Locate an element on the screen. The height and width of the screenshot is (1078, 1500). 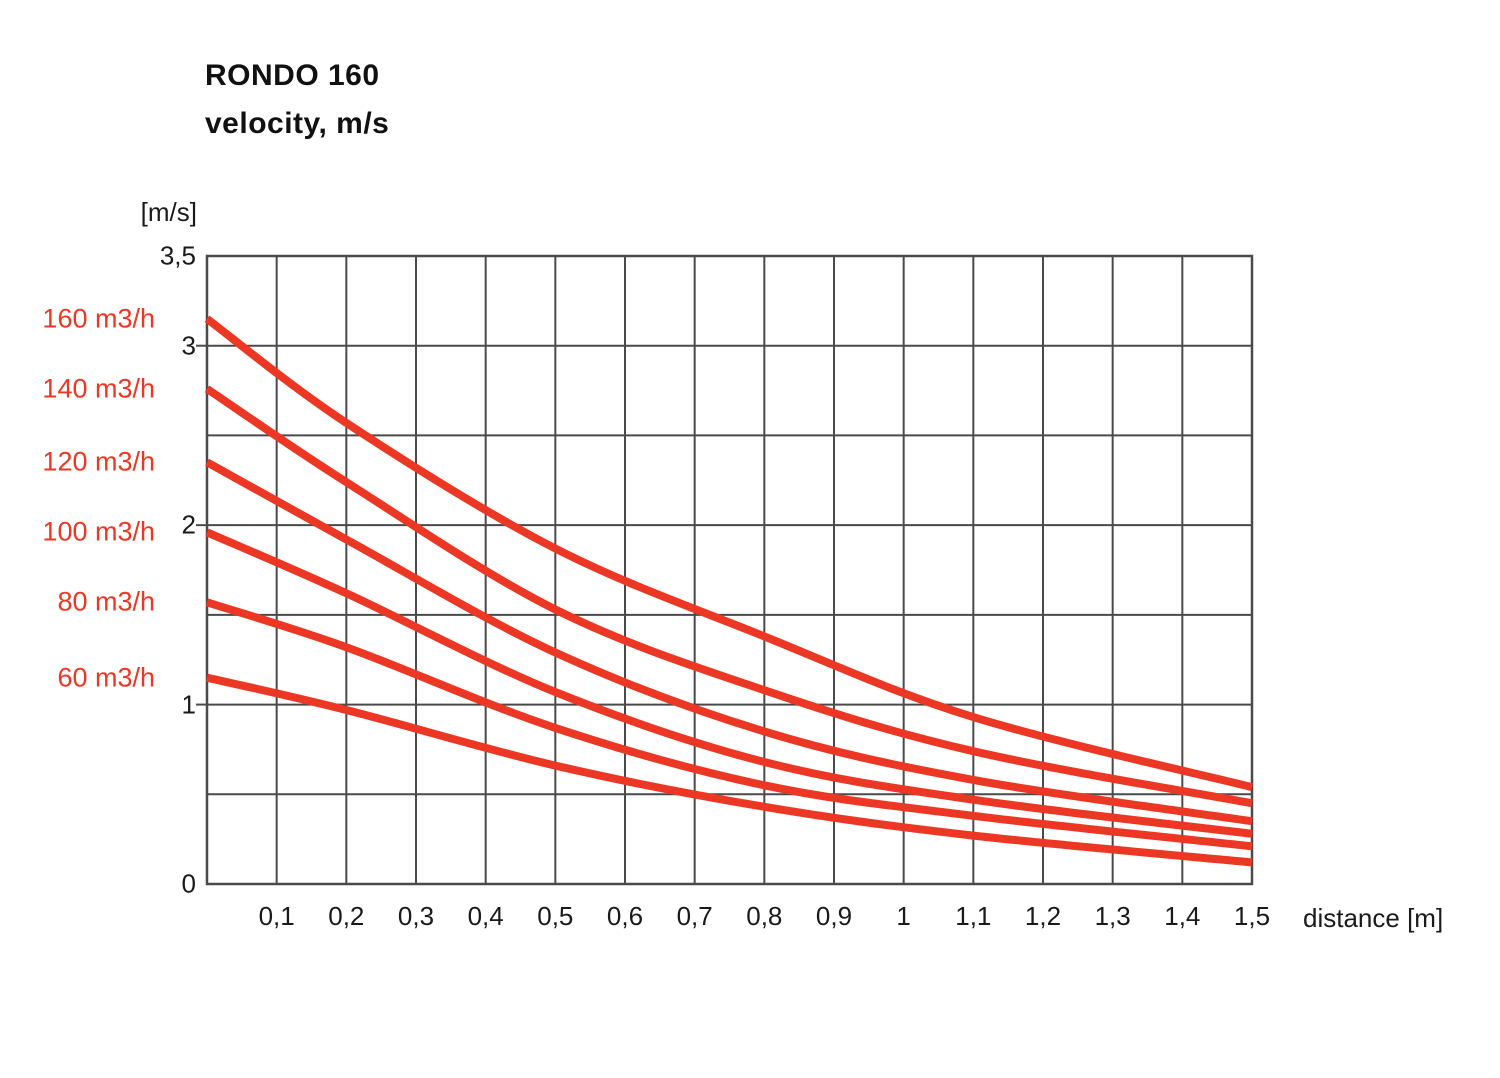
y-tick-label-0: 0 is located at coordinates (188, 883).